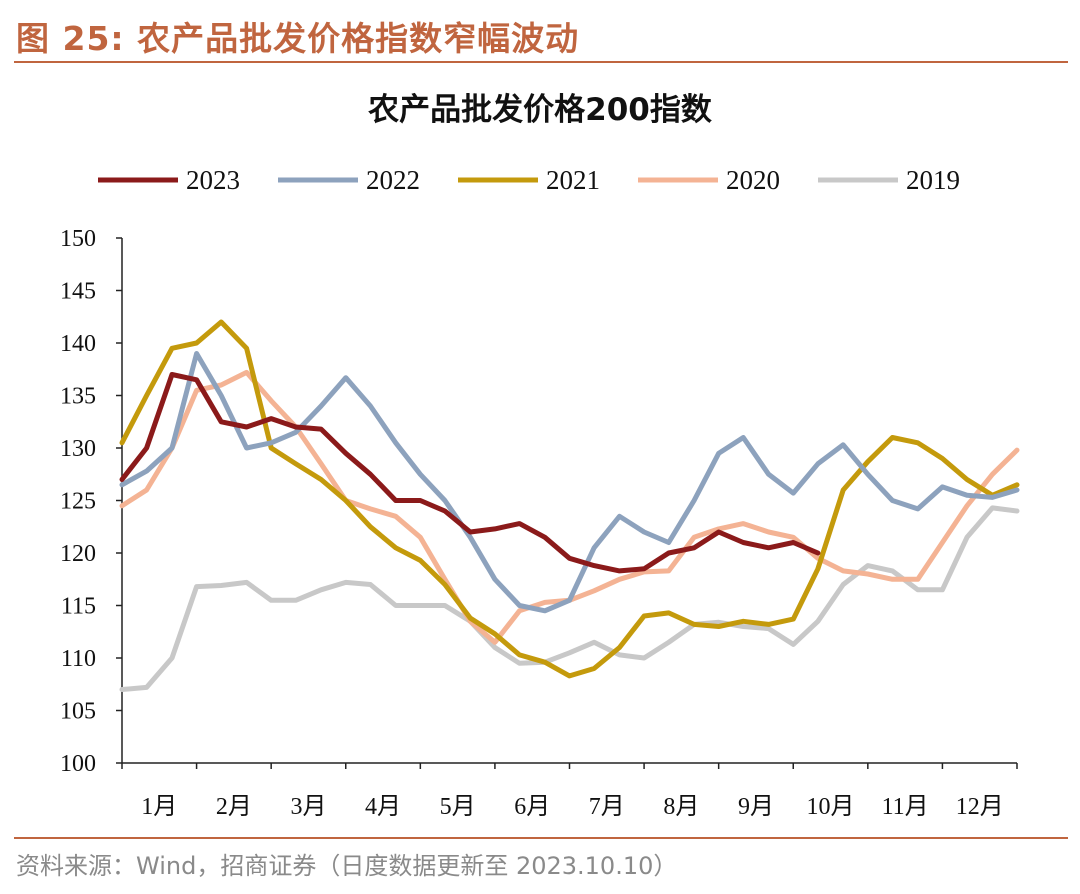  What do you see at coordinates (213, 180) in the screenshot?
I see `legend-label-2023: 2023` at bounding box center [213, 180].